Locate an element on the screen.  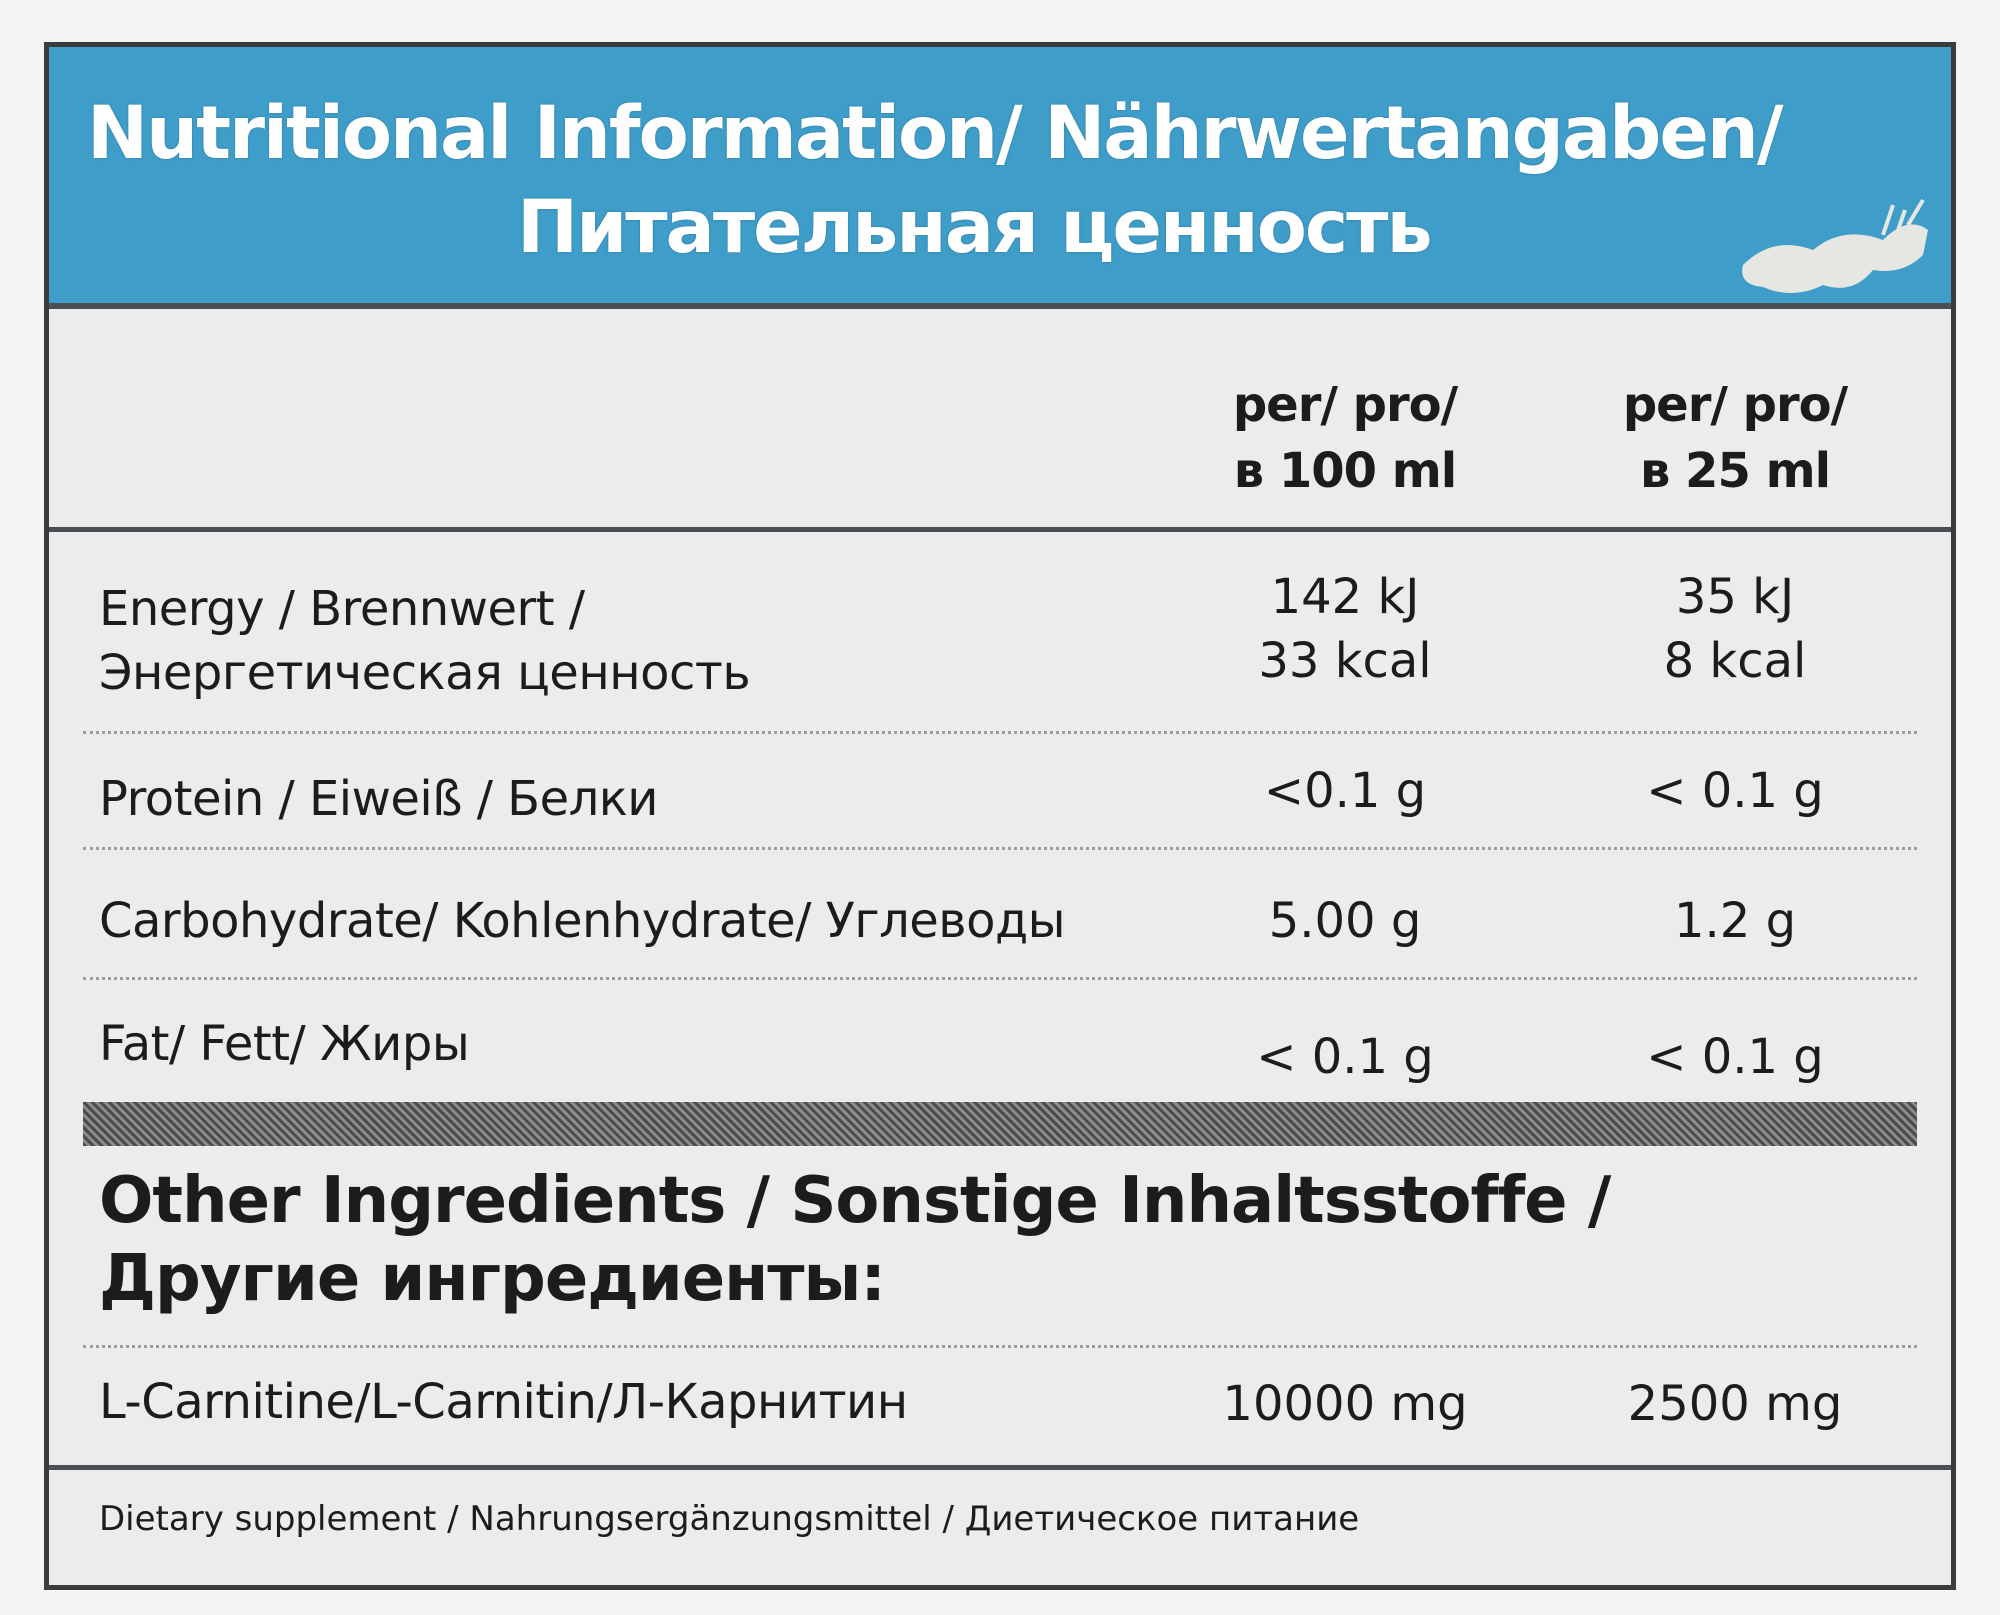
row-label-l-carnitine: L-Carnitine/L-Carnitin/Л-Карнитин is located at coordinates (503, 1402).